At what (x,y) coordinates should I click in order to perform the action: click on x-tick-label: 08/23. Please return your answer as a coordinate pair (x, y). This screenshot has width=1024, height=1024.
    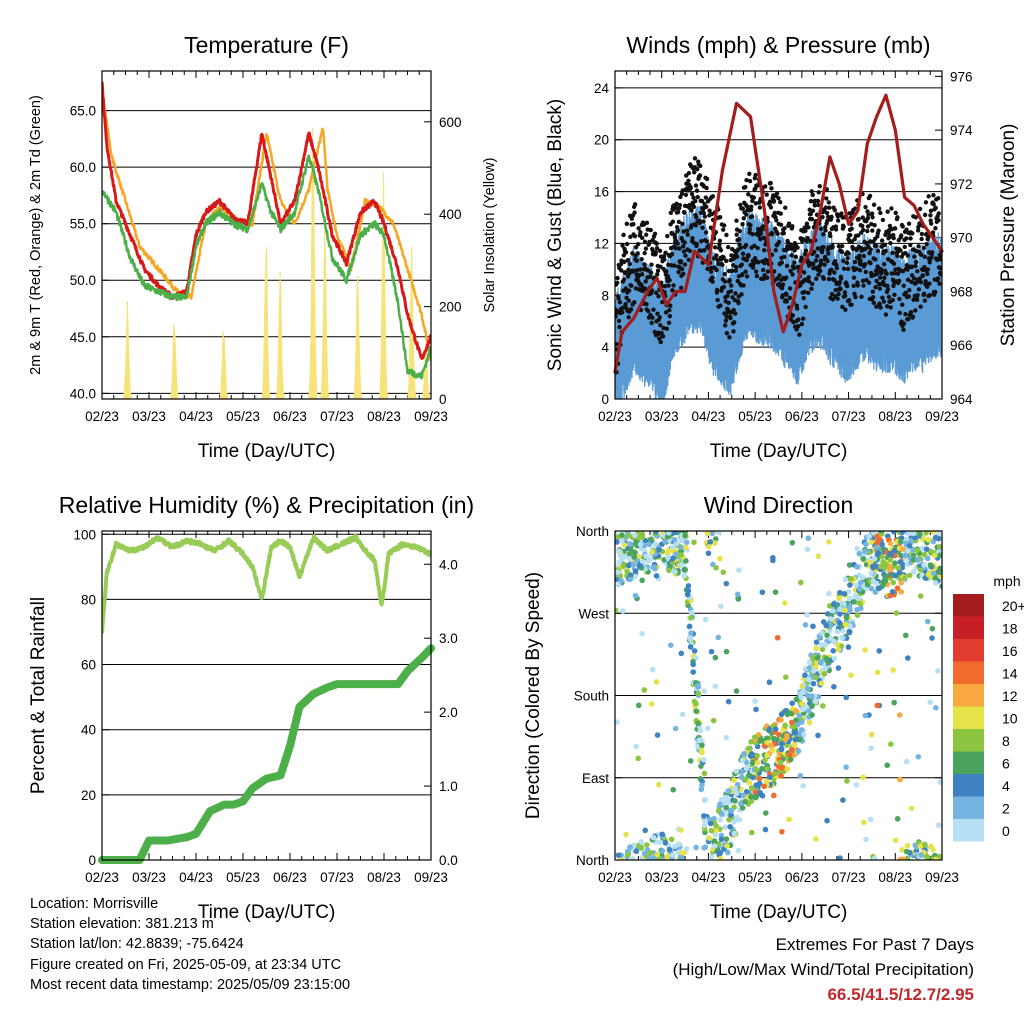
    Looking at the image, I should click on (384, 416).